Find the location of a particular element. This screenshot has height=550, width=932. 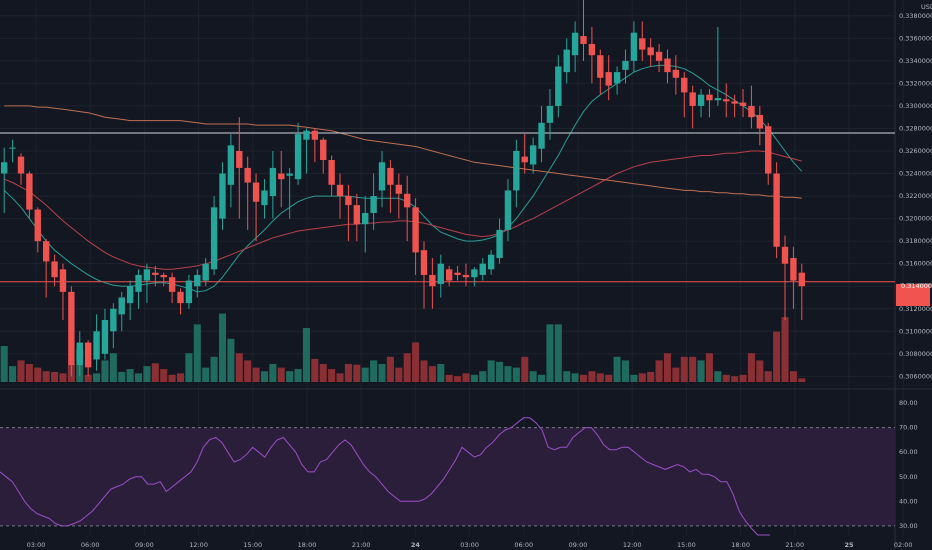

rsi-tick-label: 30.00 is located at coordinates (908, 526).